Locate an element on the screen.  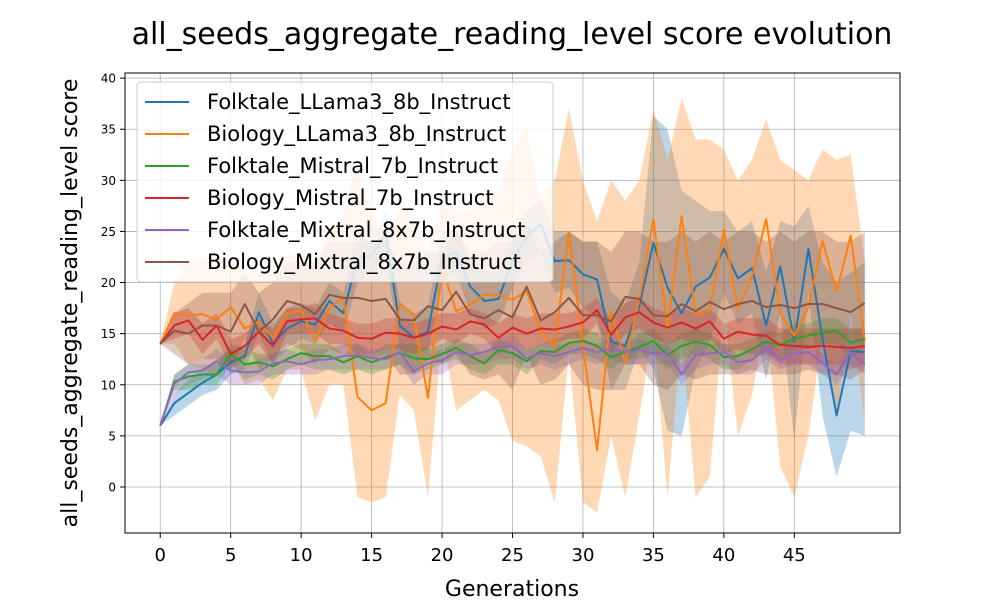
y-tick-label: 10 is located at coordinates (108, 385).